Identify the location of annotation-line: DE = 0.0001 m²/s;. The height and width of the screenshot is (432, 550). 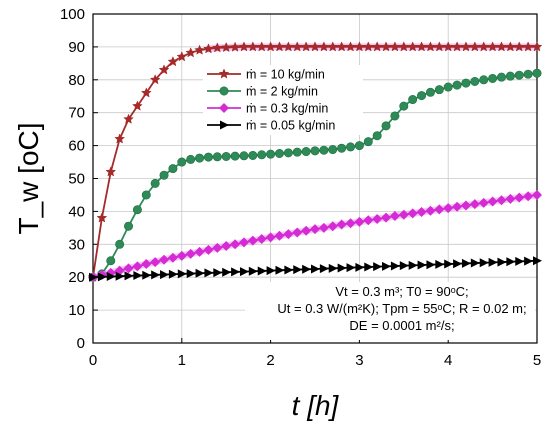
(401, 325).